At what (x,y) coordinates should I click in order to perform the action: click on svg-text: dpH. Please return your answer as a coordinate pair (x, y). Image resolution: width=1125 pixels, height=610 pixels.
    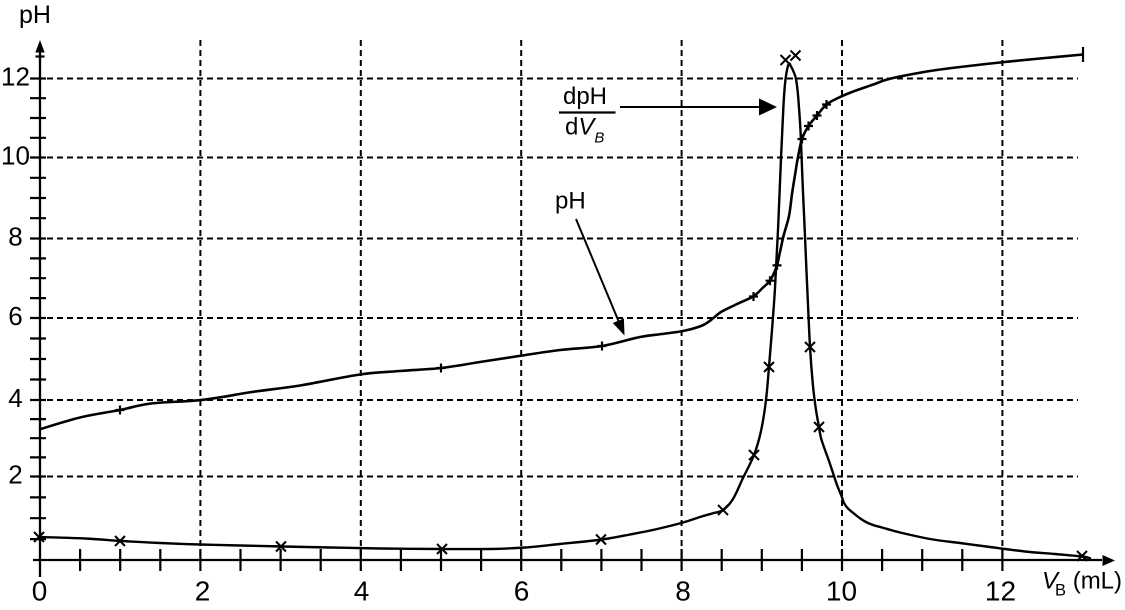
    Looking at the image, I should click on (585, 96).